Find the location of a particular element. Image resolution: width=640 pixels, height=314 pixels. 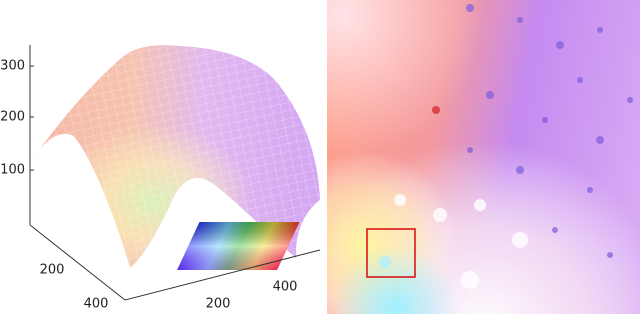

z-tick-label: 200 is located at coordinates (12, 117).